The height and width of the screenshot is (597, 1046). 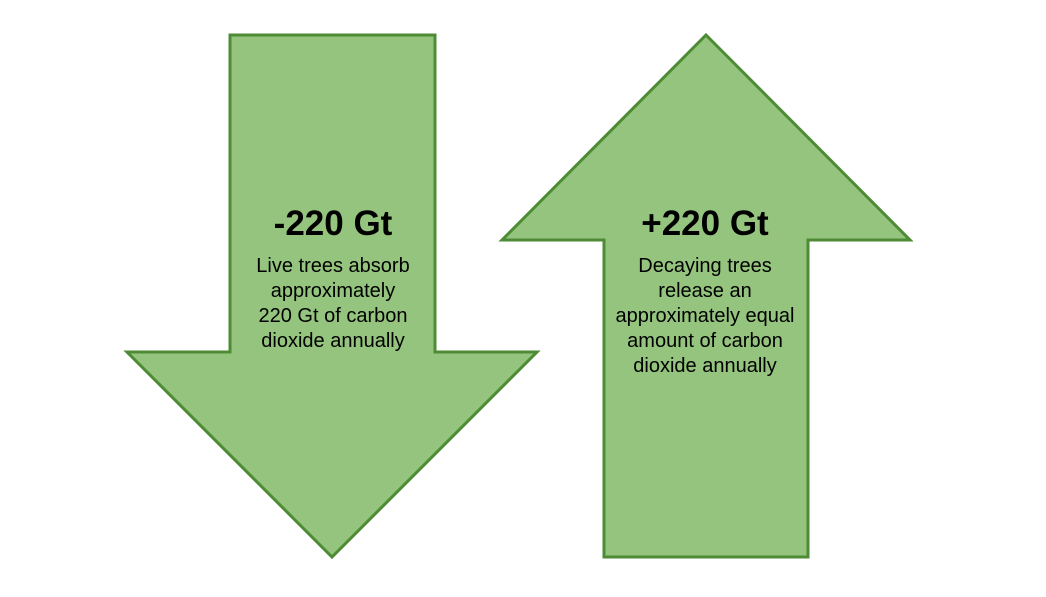 I want to click on release-description-line: Decaying trees, so click(x=705, y=266).